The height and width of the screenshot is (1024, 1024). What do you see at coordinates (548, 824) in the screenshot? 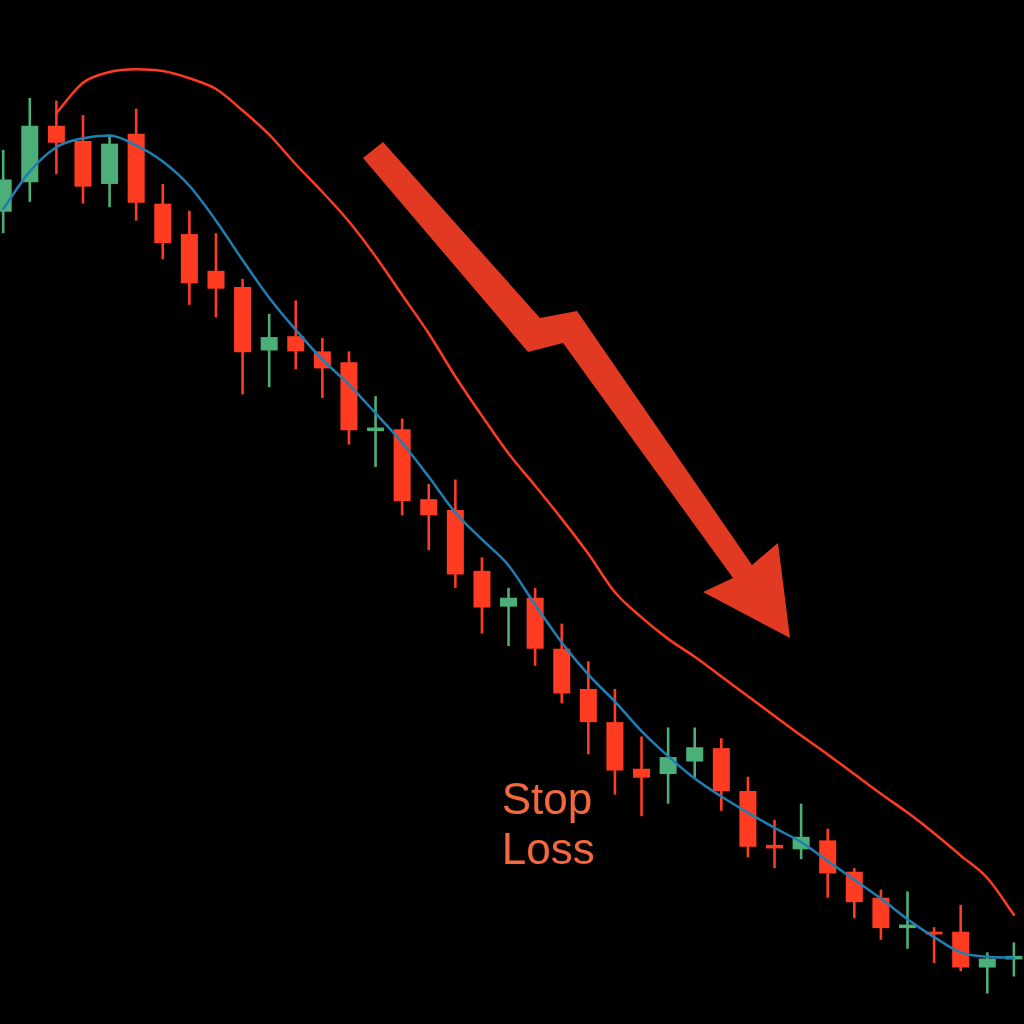
I see `annotation: Stop Loss` at bounding box center [548, 824].